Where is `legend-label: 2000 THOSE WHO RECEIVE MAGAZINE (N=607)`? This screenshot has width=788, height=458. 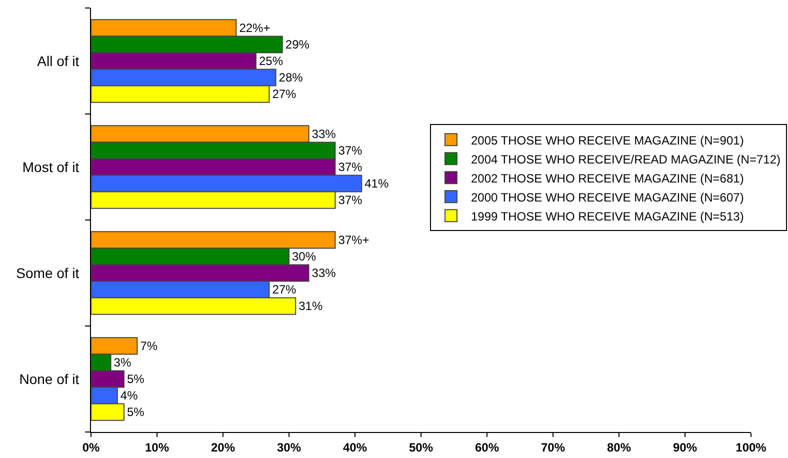 legend-label: 2000 THOSE WHO RECEIVE MAGAZINE (N=607) is located at coordinates (607, 197).